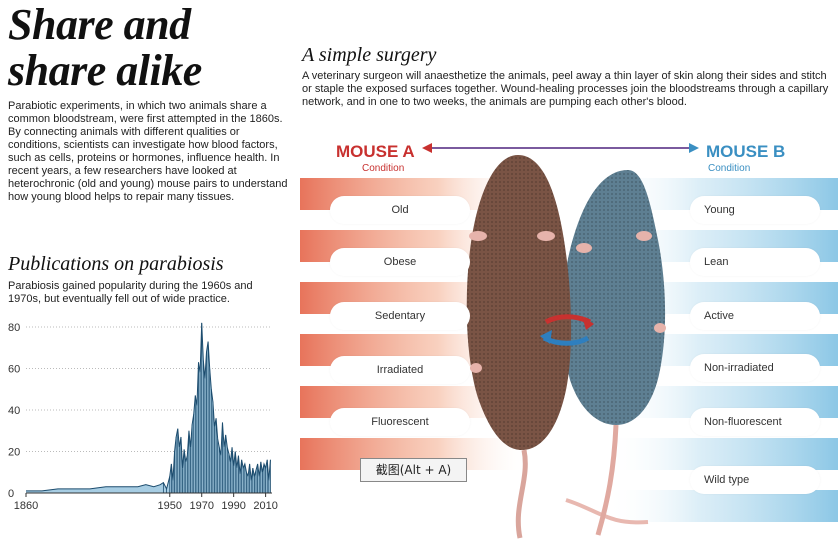 This screenshot has height=550, width=840. I want to click on condition-a-obese: Obese, so click(400, 262).